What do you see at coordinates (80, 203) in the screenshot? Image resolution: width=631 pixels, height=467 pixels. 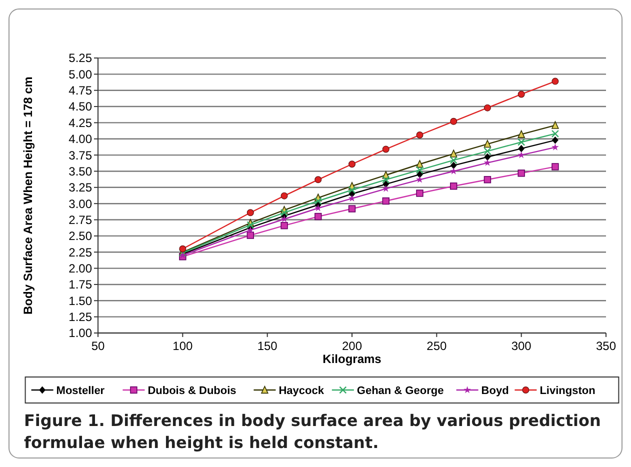 I see `y-tick-label: 3.00` at bounding box center [80, 203].